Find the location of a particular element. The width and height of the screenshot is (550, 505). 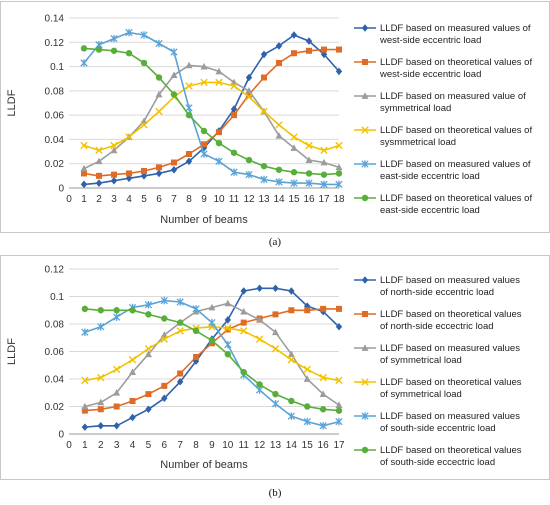

x-tick-label: 11 is located at coordinates (234, 199).